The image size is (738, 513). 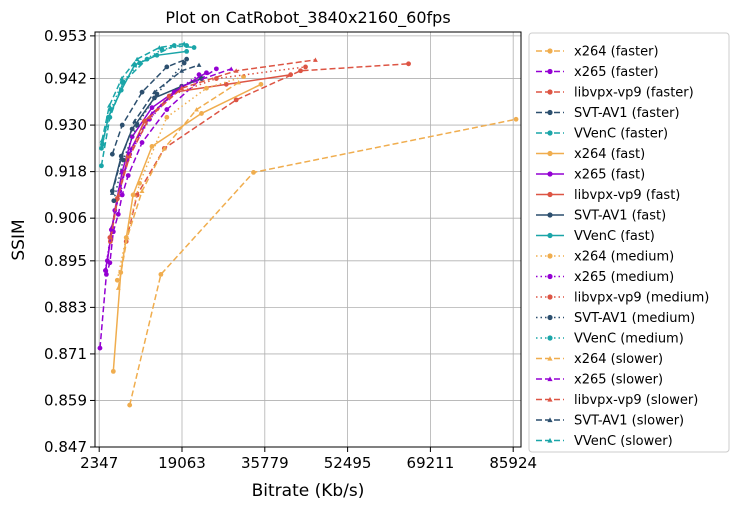 I want to click on y-tick-label: 0.895, so click(x=65, y=261).